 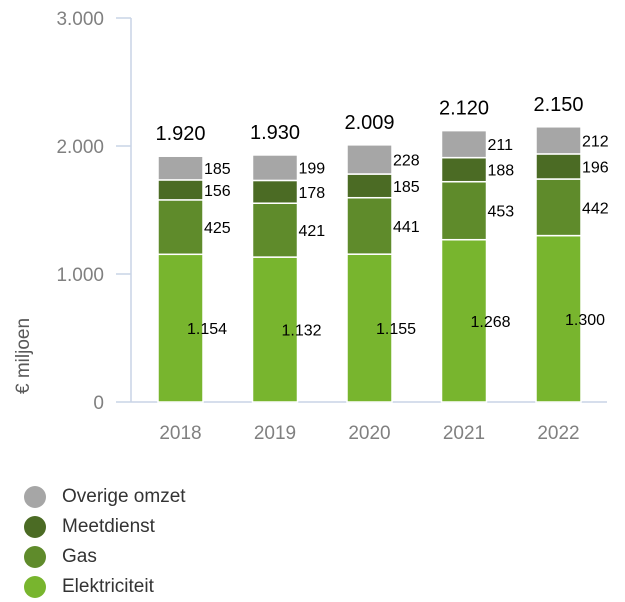 I want to click on segment-value-label: 442, so click(x=595, y=208).